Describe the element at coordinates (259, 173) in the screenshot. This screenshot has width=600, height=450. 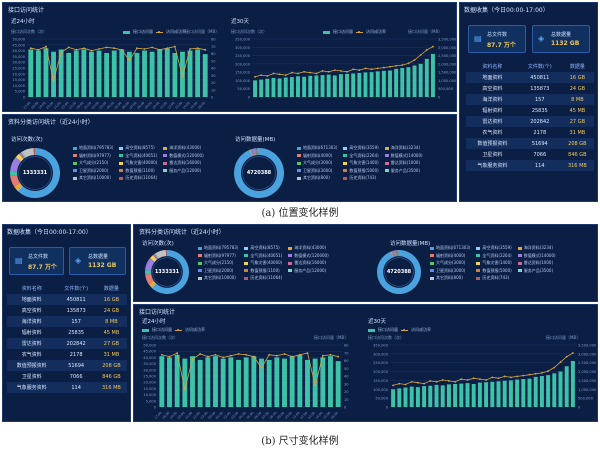
I see `pie-inner-ring` at that location.